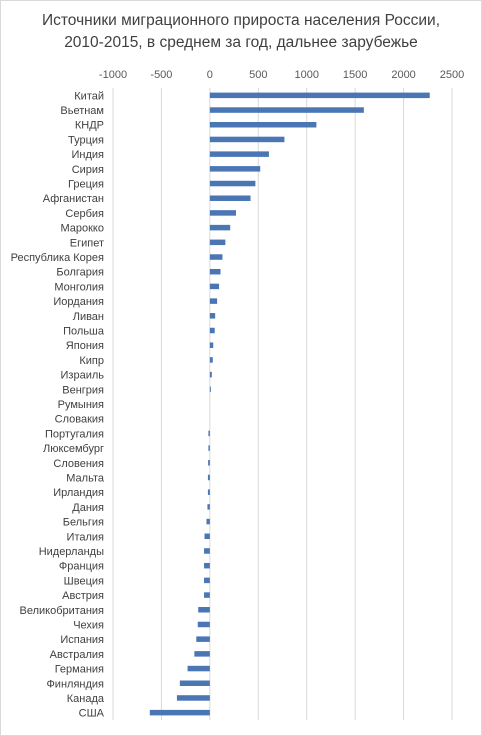 This screenshot has width=482, height=736. What do you see at coordinates (82, 111) in the screenshot?
I see `category-label: Вьетнам` at bounding box center [82, 111].